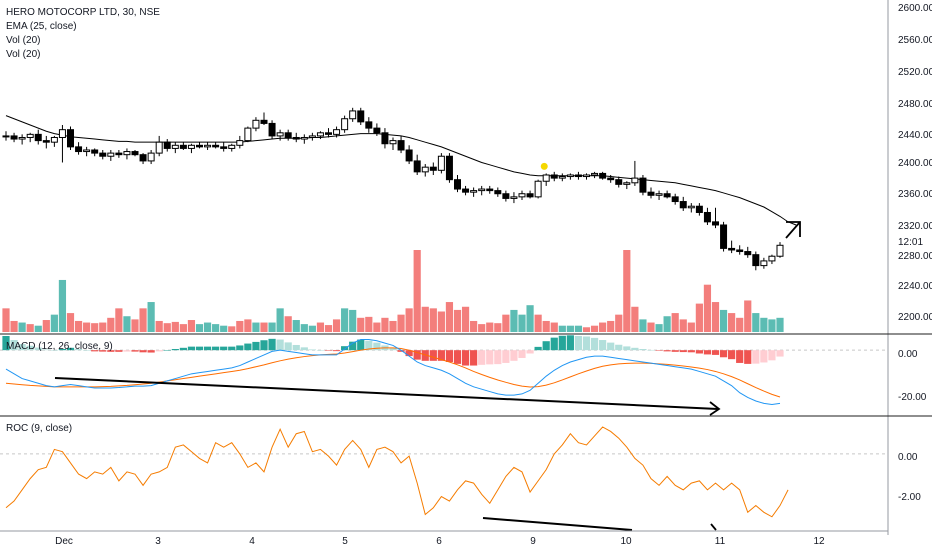 This screenshot has height=555, width=932. Describe the element at coordinates (23, 40) in the screenshot. I see `legend-volume: Vol (20)` at that location.